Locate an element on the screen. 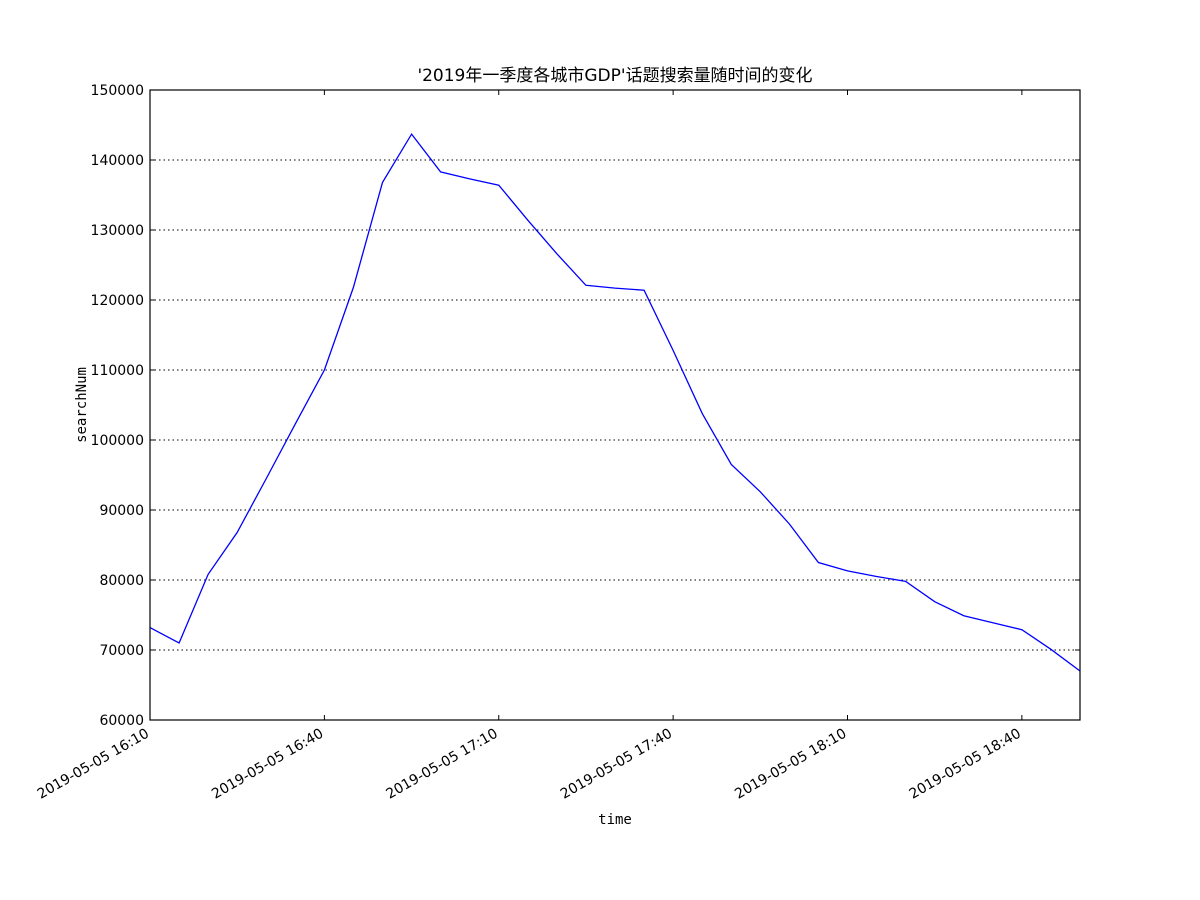  y-tick-label: 120000 is located at coordinates (117, 301).